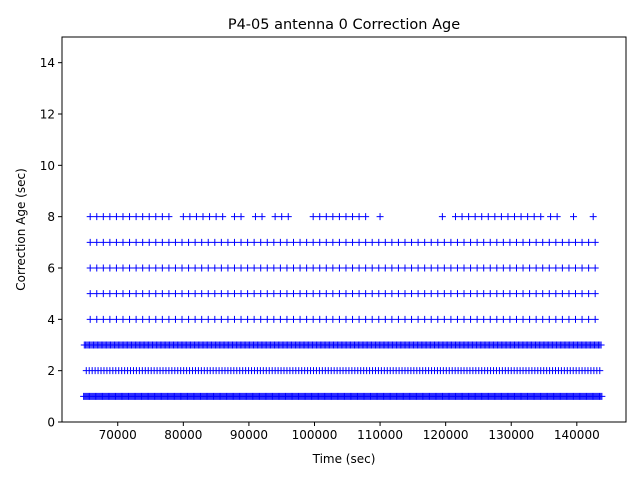 Image resolution: width=640 pixels, height=480 pixels. I want to click on marker-series-y5, so click(342, 294).